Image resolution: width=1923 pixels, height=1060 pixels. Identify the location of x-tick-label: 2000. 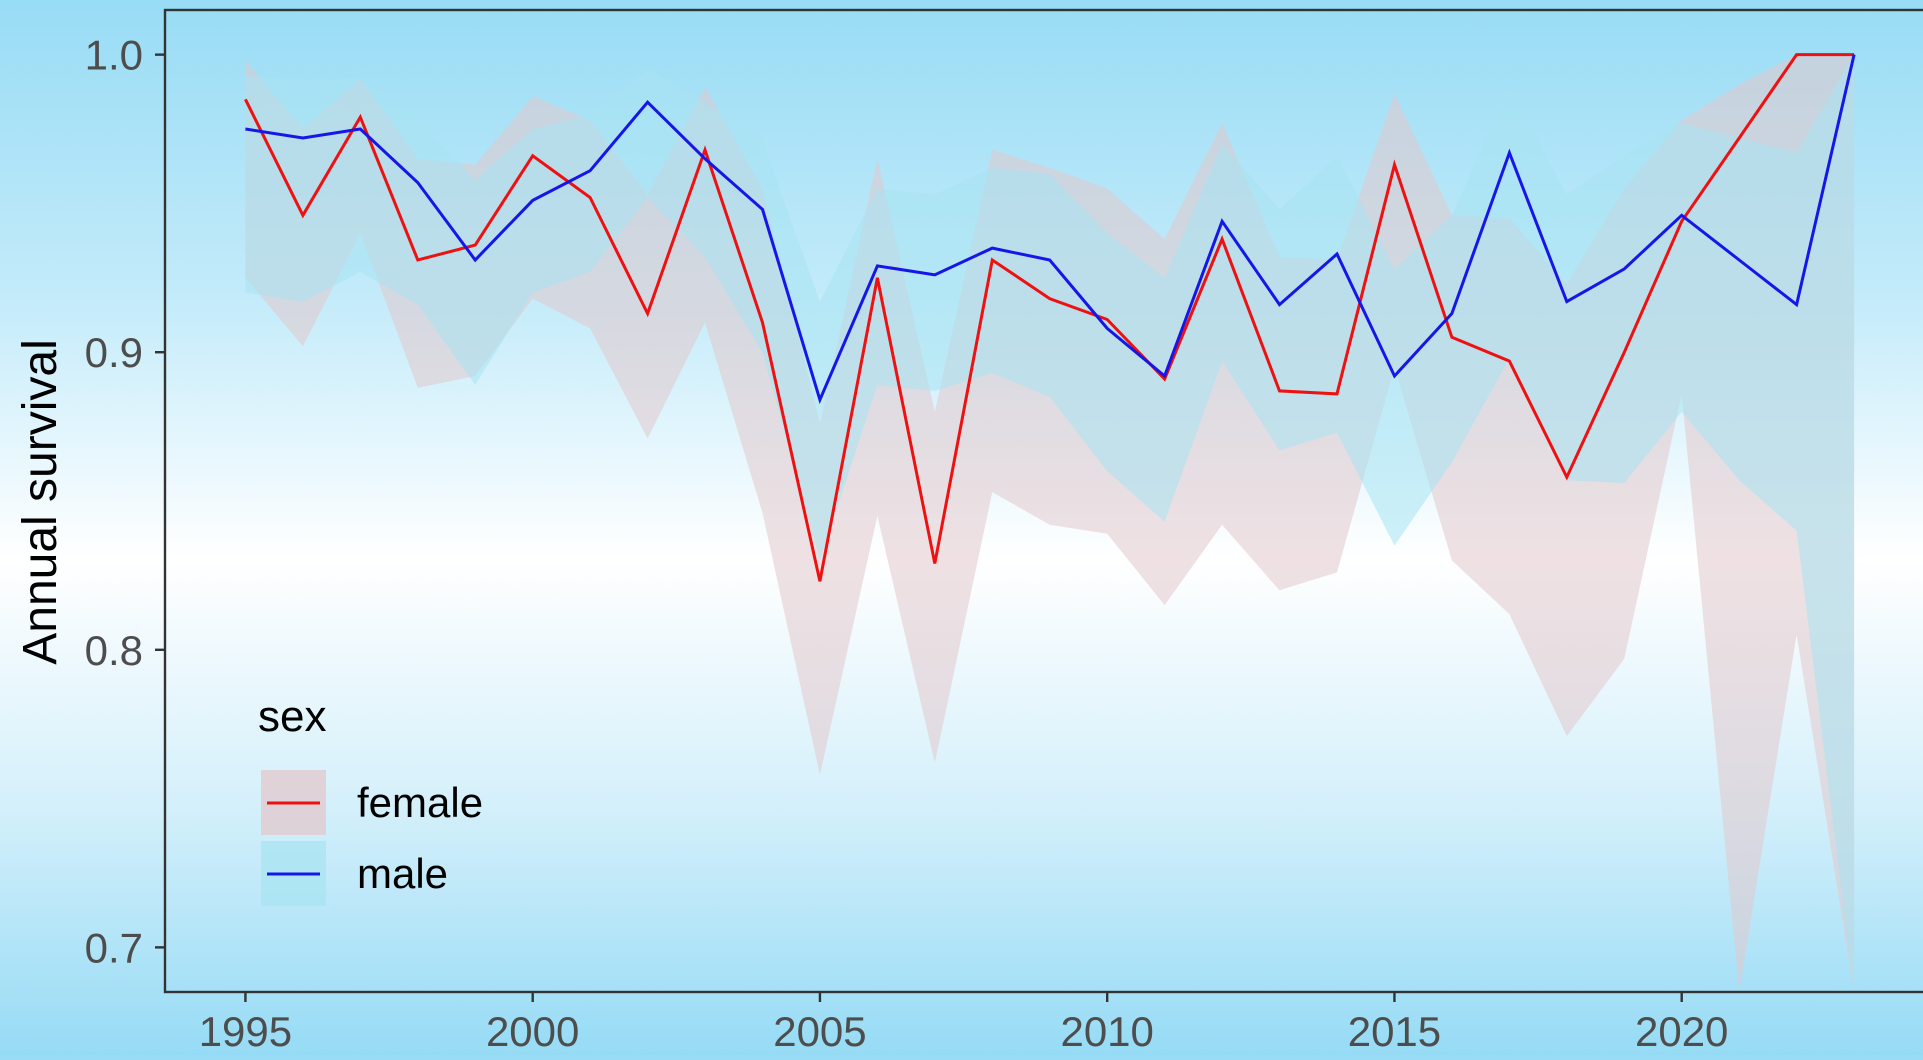
(532, 1031).